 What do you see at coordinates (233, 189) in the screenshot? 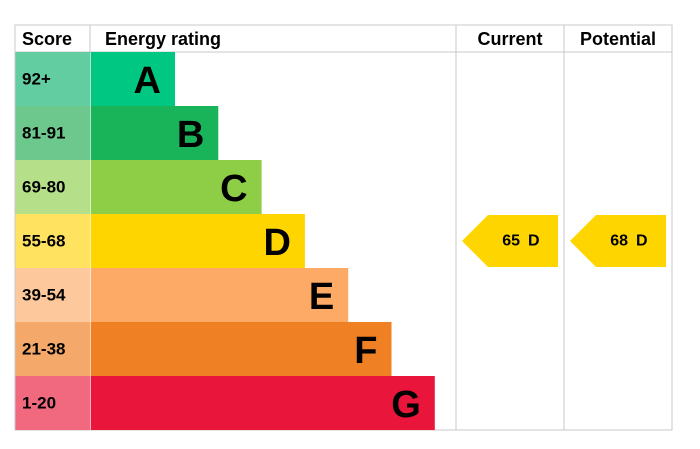
I see `rating-letter: C` at bounding box center [233, 189].